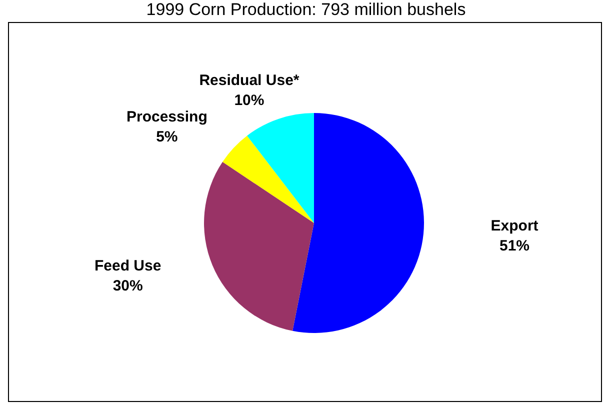 Image resolution: width=612 pixels, height=408 pixels. What do you see at coordinates (167, 117) in the screenshot?
I see `slice-label: Processing` at bounding box center [167, 117].